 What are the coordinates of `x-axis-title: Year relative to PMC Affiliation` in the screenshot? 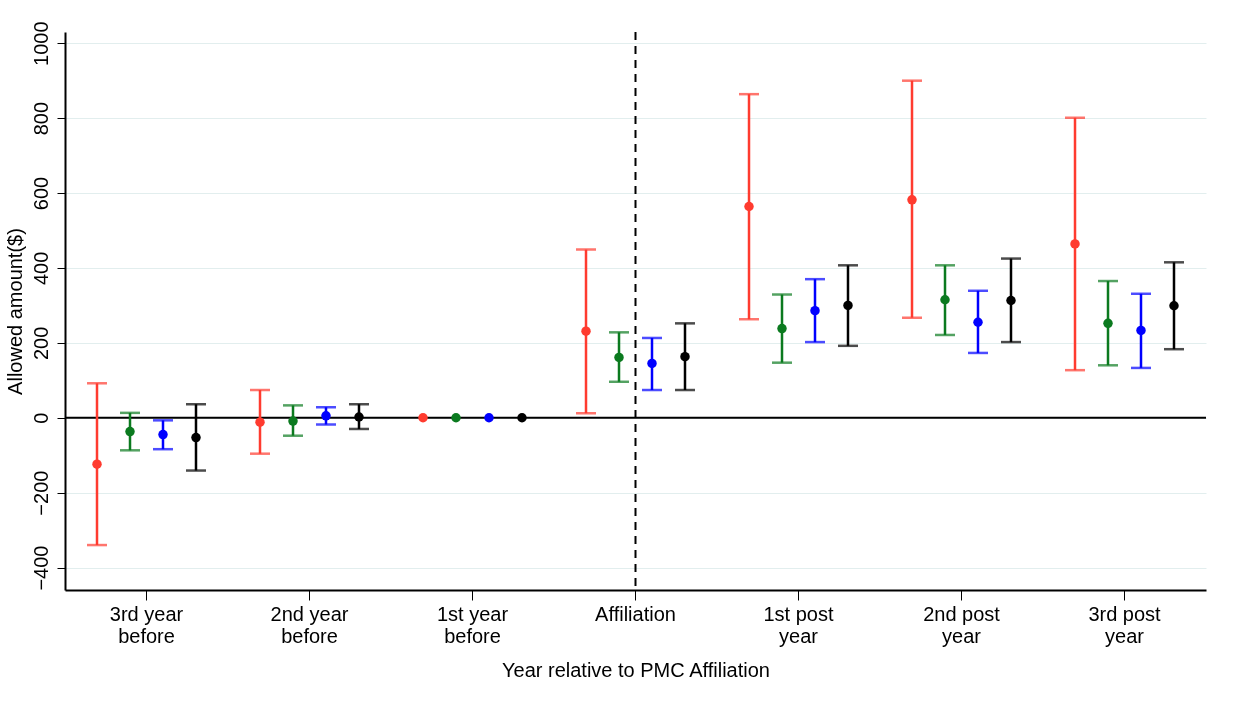 It's located at (636, 669).